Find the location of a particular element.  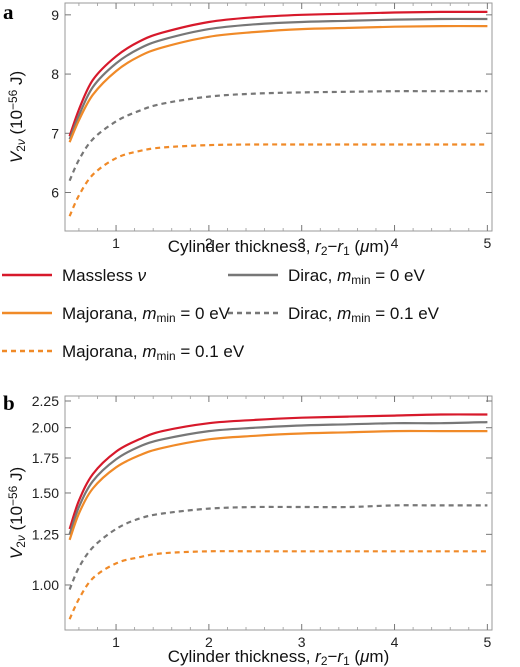

legend-label: Majorana, mmin = 0 eV is located at coordinates (146, 314).